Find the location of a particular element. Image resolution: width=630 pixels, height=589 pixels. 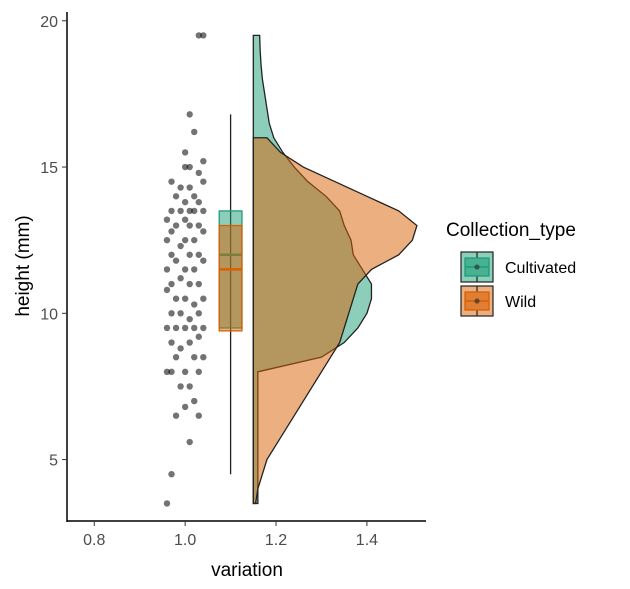

legend-key-cultivated is located at coordinates (477, 267).